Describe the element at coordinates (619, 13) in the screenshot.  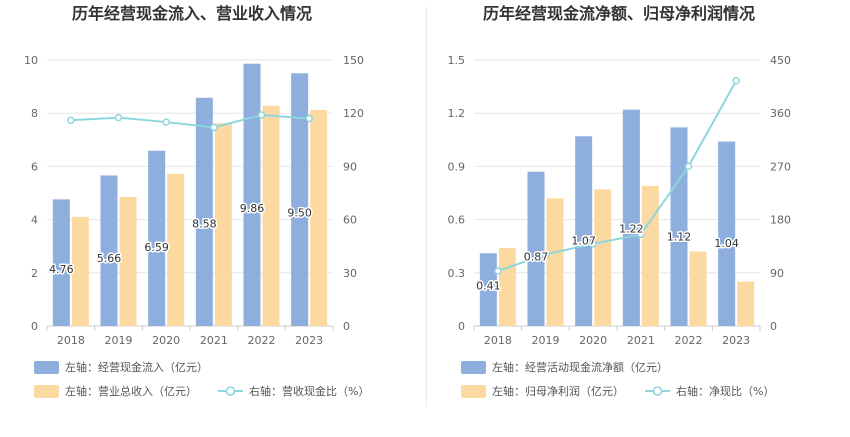
I see `chart-title: 历年经营现金流净额、归母净利润情况` at that location.